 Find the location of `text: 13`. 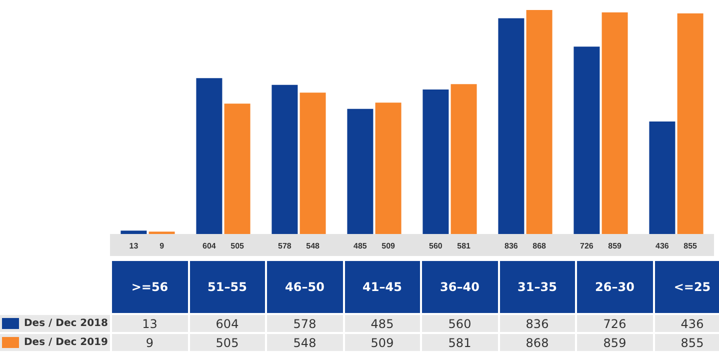

text: 13 is located at coordinates (150, 323).